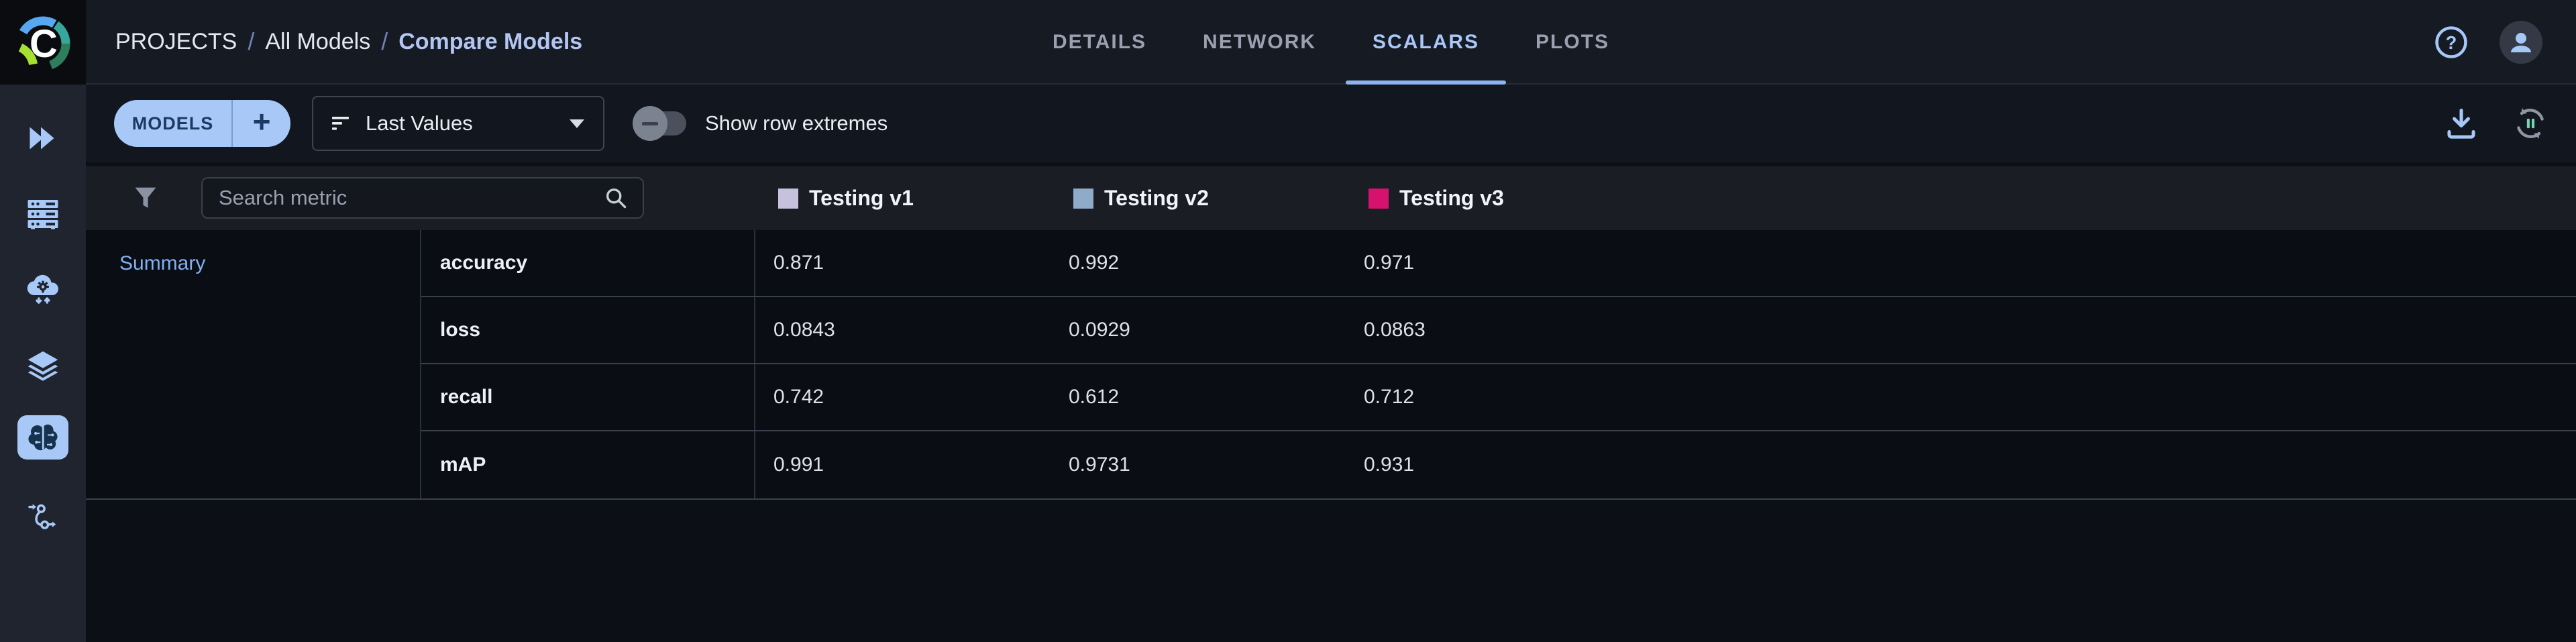  I want to click on value-cell: 0.991, so click(798, 465).